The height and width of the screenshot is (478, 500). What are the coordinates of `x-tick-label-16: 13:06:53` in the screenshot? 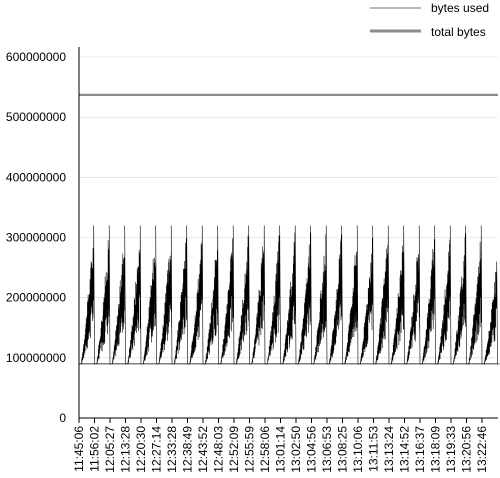 It's located at (327, 449).